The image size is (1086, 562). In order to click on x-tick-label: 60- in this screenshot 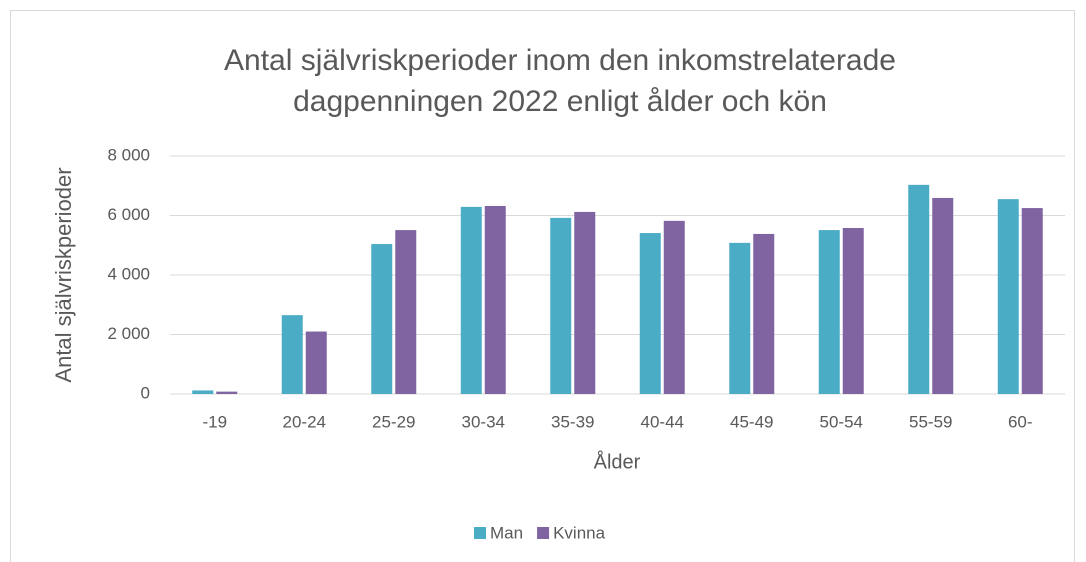, I will do `click(1020, 421)`.